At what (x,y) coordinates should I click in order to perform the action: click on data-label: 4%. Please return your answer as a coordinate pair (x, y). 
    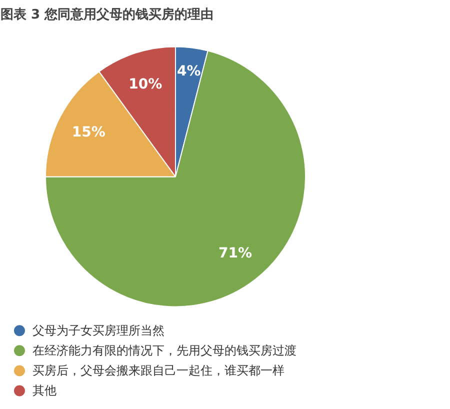
    Looking at the image, I should click on (188, 72).